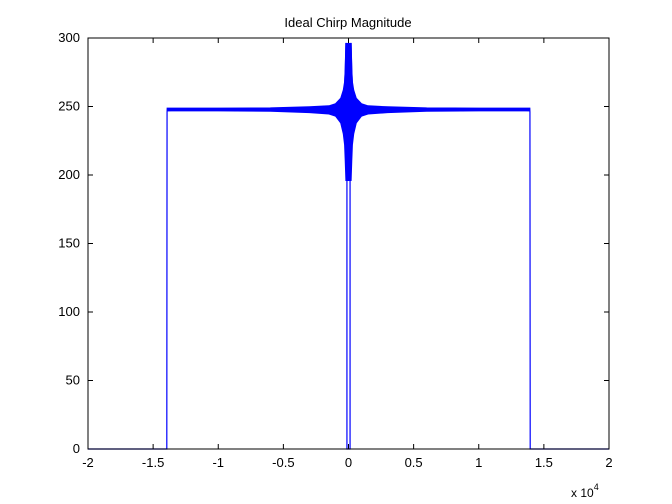 This screenshot has width=672, height=504. What do you see at coordinates (73, 380) in the screenshot?
I see `y-tick-label: 50` at bounding box center [73, 380].